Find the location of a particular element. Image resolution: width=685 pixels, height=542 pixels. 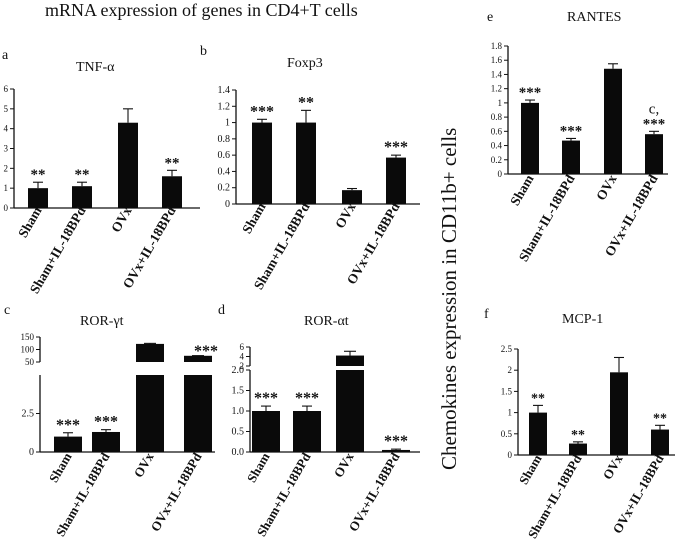

y-tick-label-f: 0.5 is located at coordinates (507, 434).